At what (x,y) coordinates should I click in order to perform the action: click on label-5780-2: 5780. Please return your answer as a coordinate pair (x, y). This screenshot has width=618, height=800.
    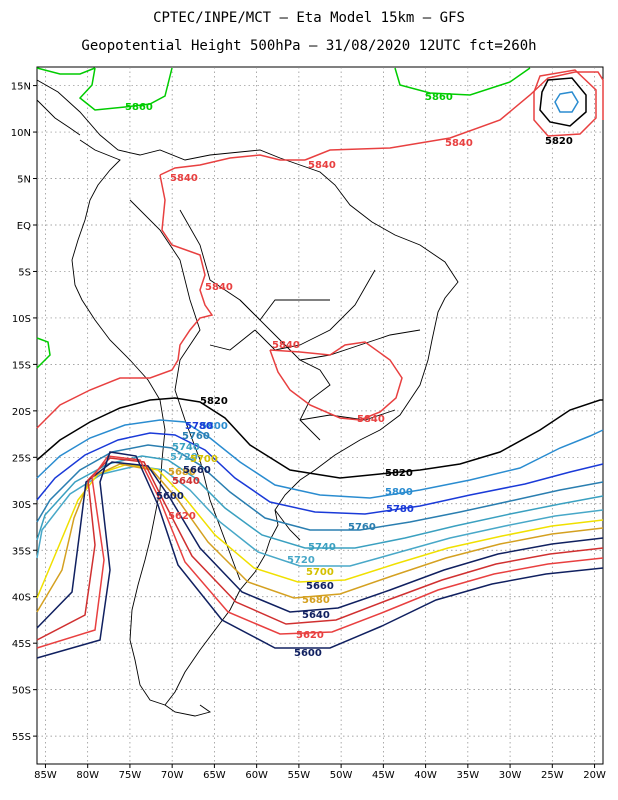
    Looking at the image, I should click on (400, 509).